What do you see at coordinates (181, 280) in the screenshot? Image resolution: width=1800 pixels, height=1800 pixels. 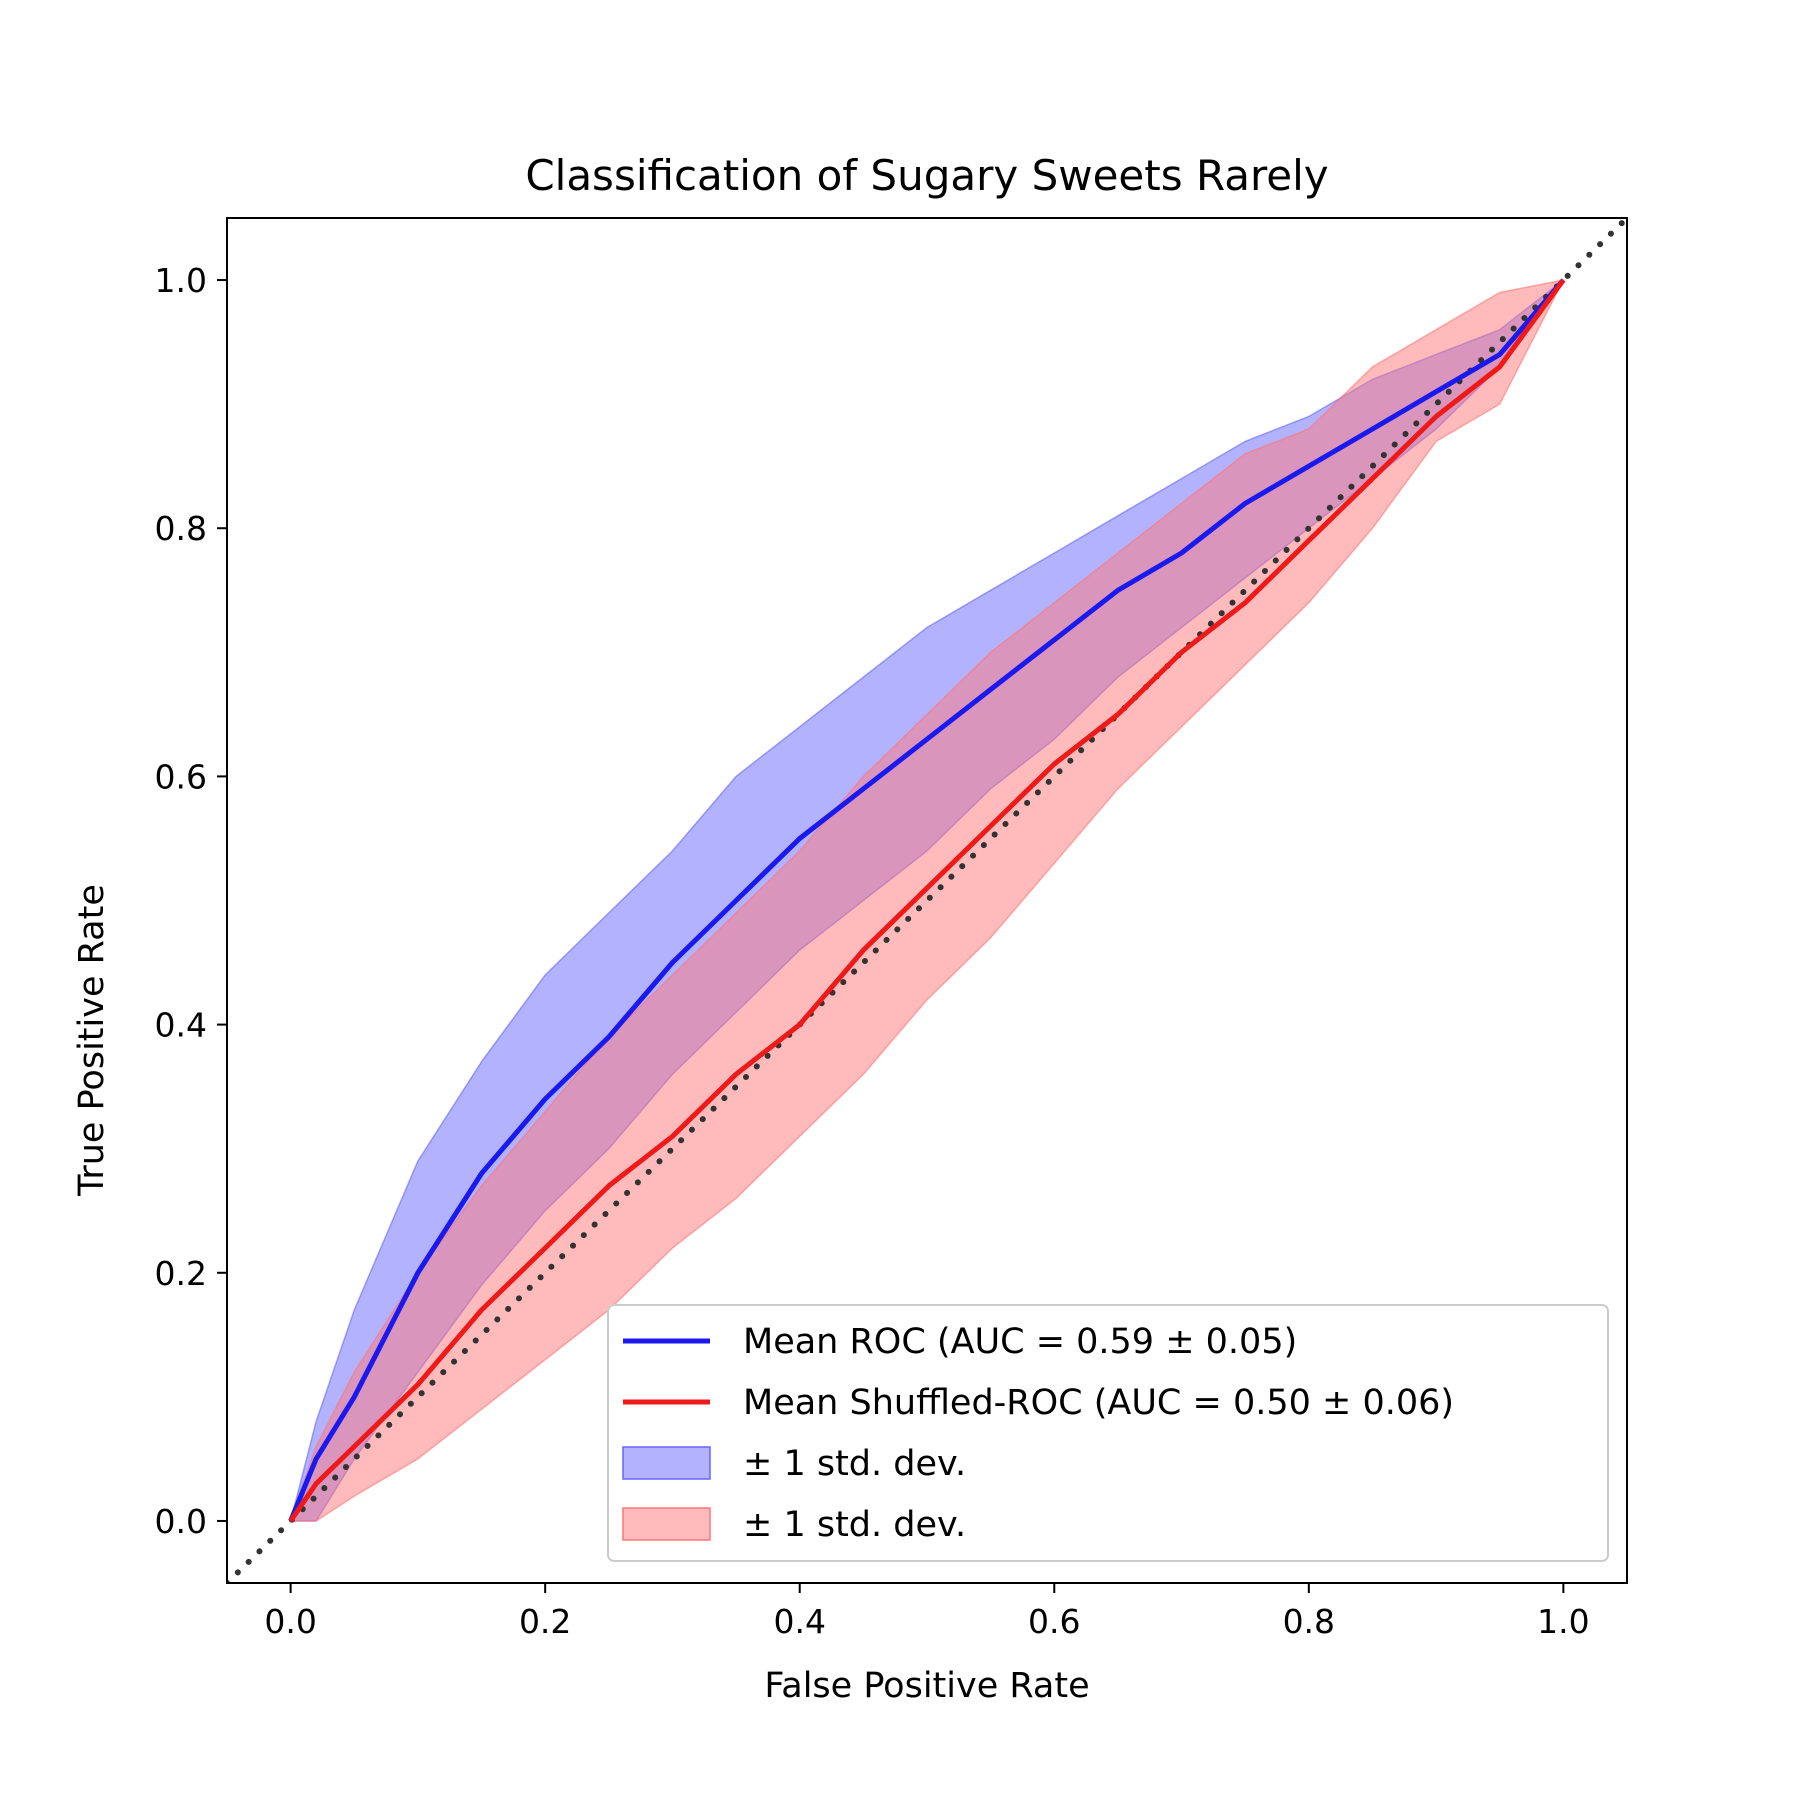 I see `y-tick-label: 1.0` at bounding box center [181, 280].